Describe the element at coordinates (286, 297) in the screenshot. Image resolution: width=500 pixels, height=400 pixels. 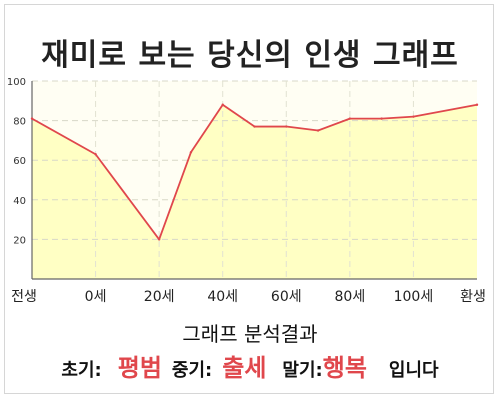
I see `x-tick-label-4: 60세` at that location.